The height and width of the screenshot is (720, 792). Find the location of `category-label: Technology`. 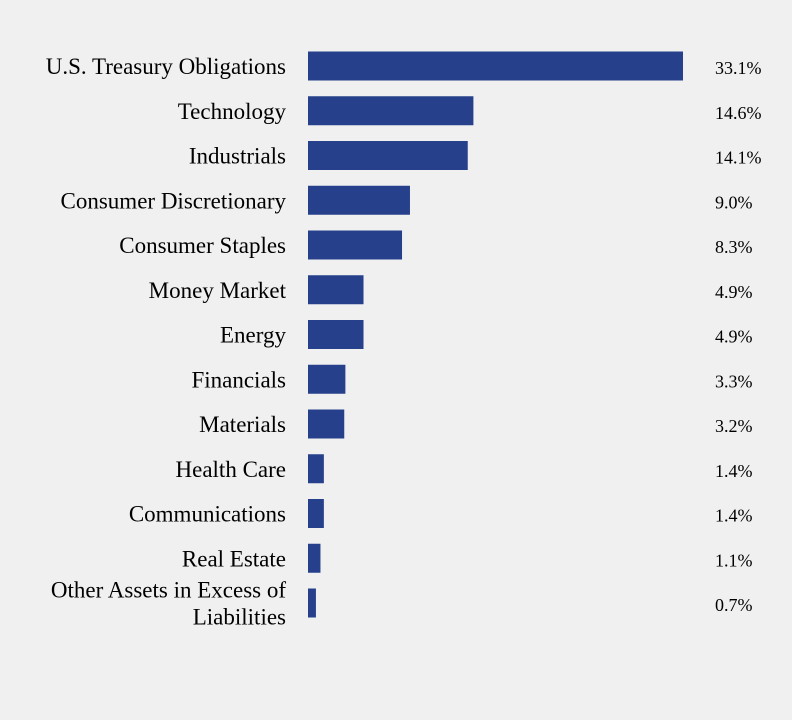

category-label: Technology is located at coordinates (232, 111).